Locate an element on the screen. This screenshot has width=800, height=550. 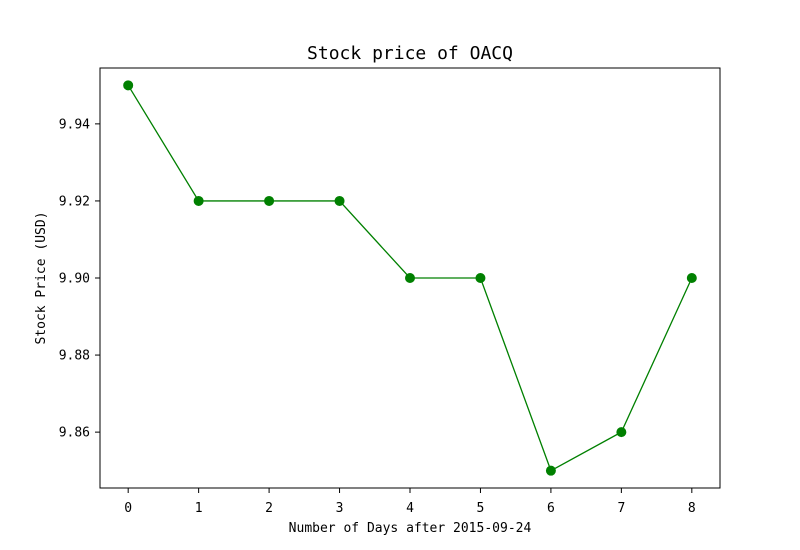
x-tick-label: 2 is located at coordinates (269, 508).